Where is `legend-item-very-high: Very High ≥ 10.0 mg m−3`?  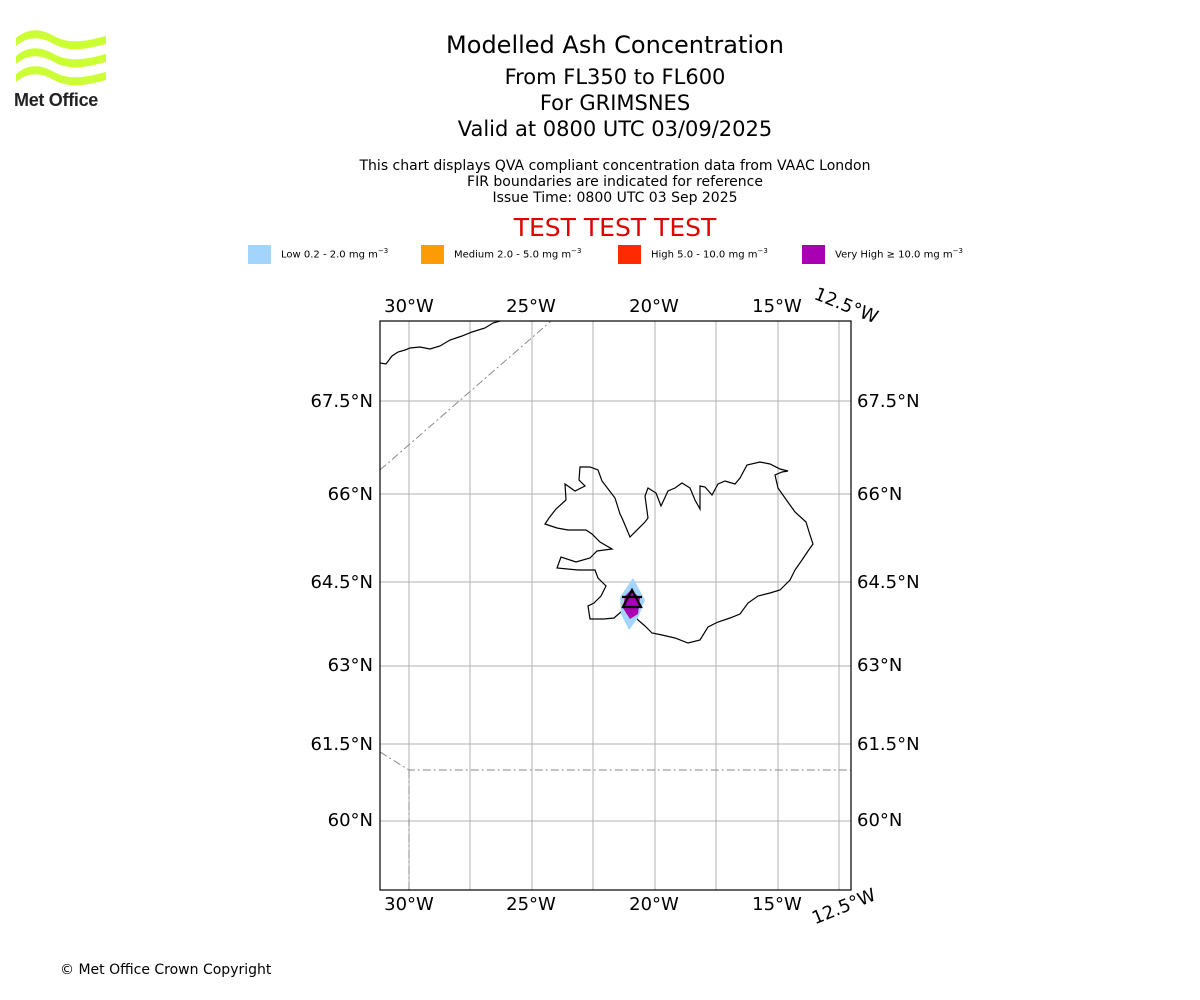
legend-item-very-high: Very High ≥ 10.0 mg m−3 is located at coordinates (882, 254).